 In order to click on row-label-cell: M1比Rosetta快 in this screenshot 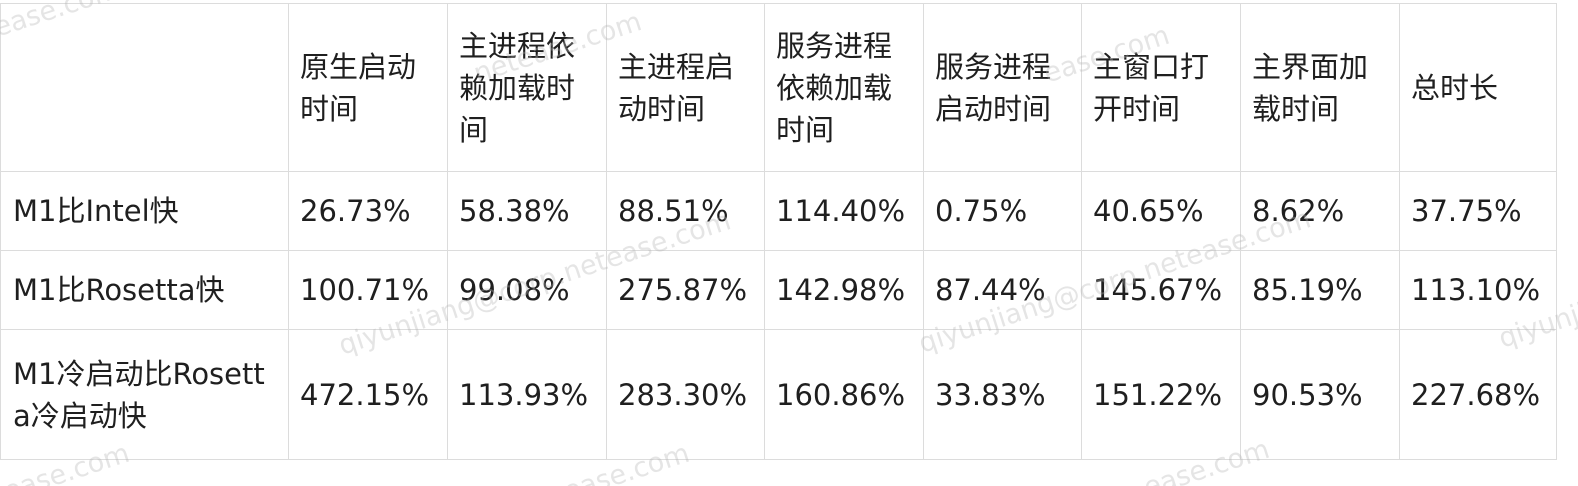, I will do `click(144, 290)`.